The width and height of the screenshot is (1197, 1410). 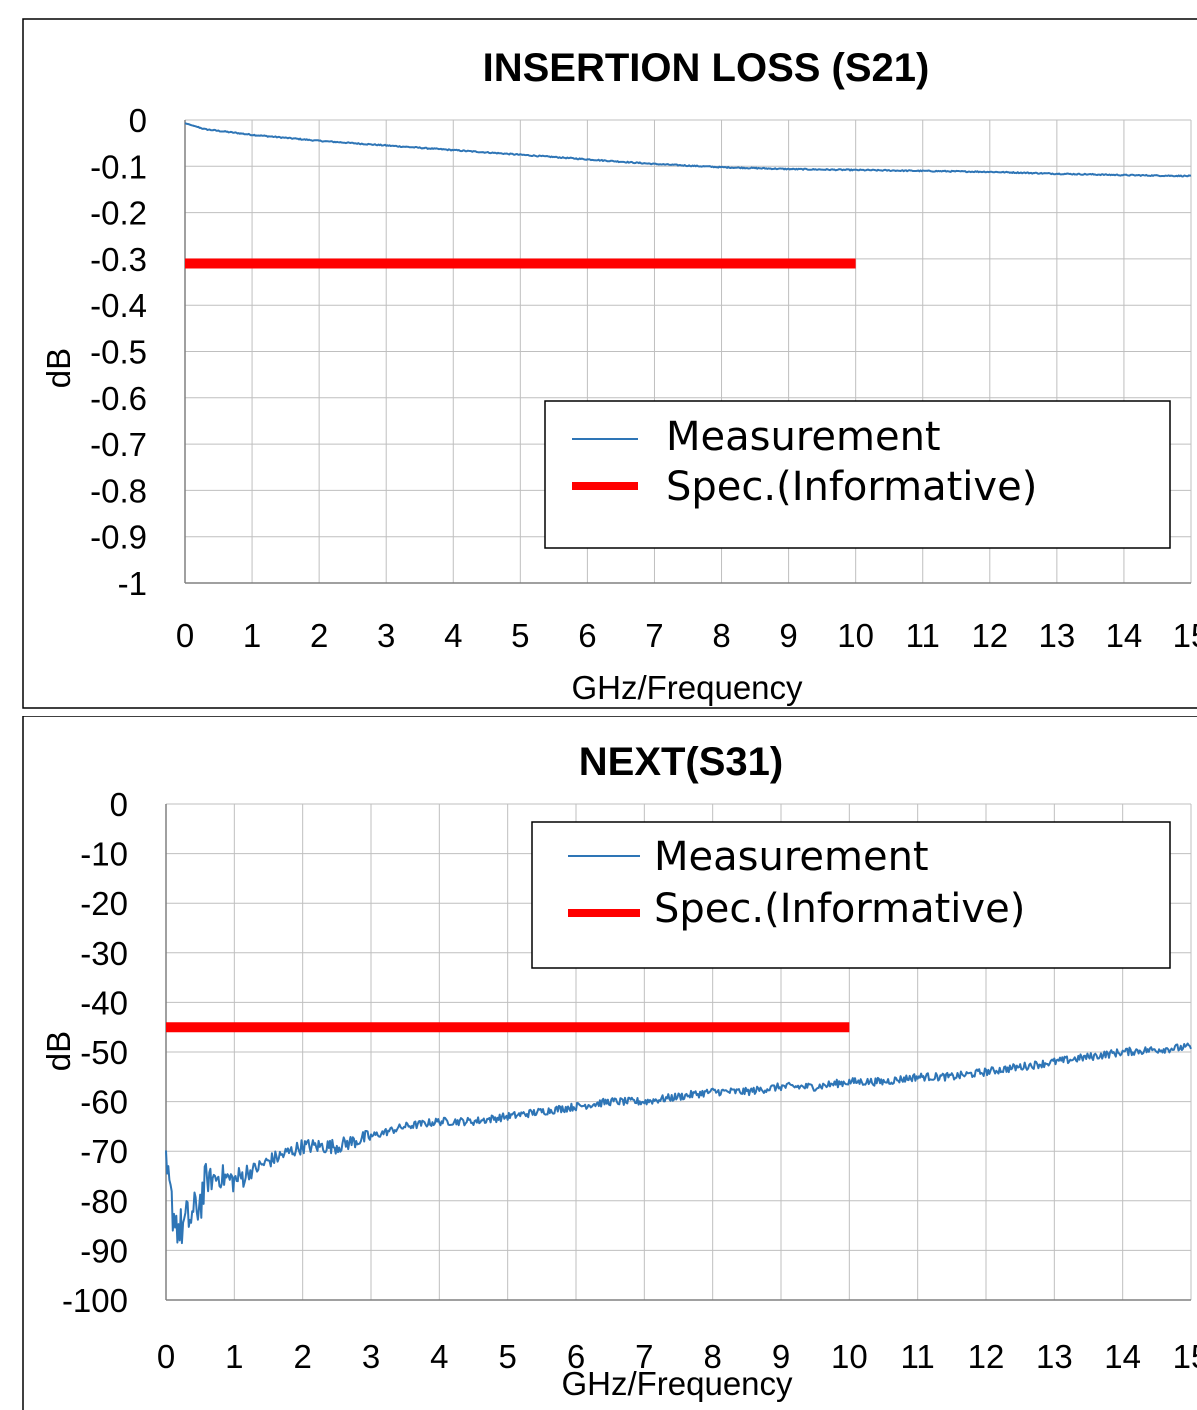 What do you see at coordinates (118, 537) in the screenshot?
I see `y-tick-label: -0.9` at bounding box center [118, 537].